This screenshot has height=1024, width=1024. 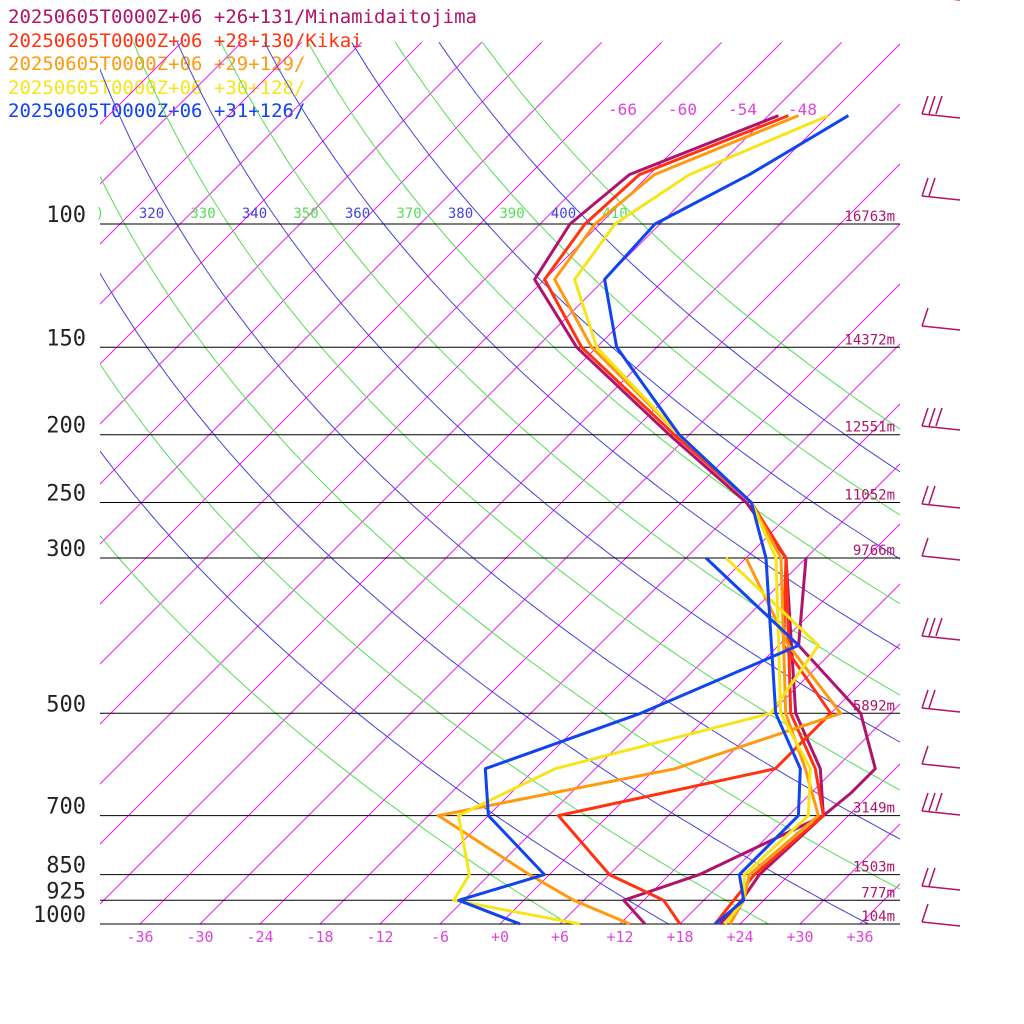 What do you see at coordinates (408, 214) in the screenshot?
I see `theta-label: 370` at bounding box center [408, 214].